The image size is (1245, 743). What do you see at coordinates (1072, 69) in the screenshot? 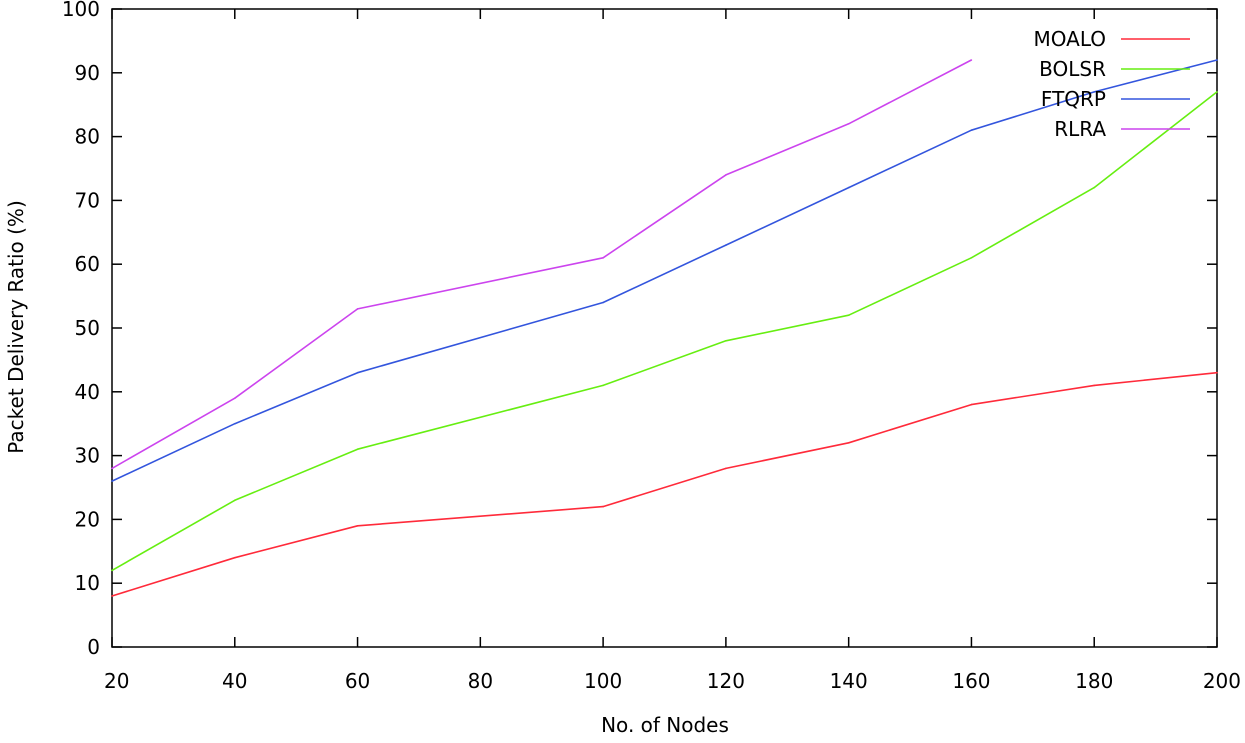
I see `legend-label-bolsr: BOLSR` at bounding box center [1072, 69].